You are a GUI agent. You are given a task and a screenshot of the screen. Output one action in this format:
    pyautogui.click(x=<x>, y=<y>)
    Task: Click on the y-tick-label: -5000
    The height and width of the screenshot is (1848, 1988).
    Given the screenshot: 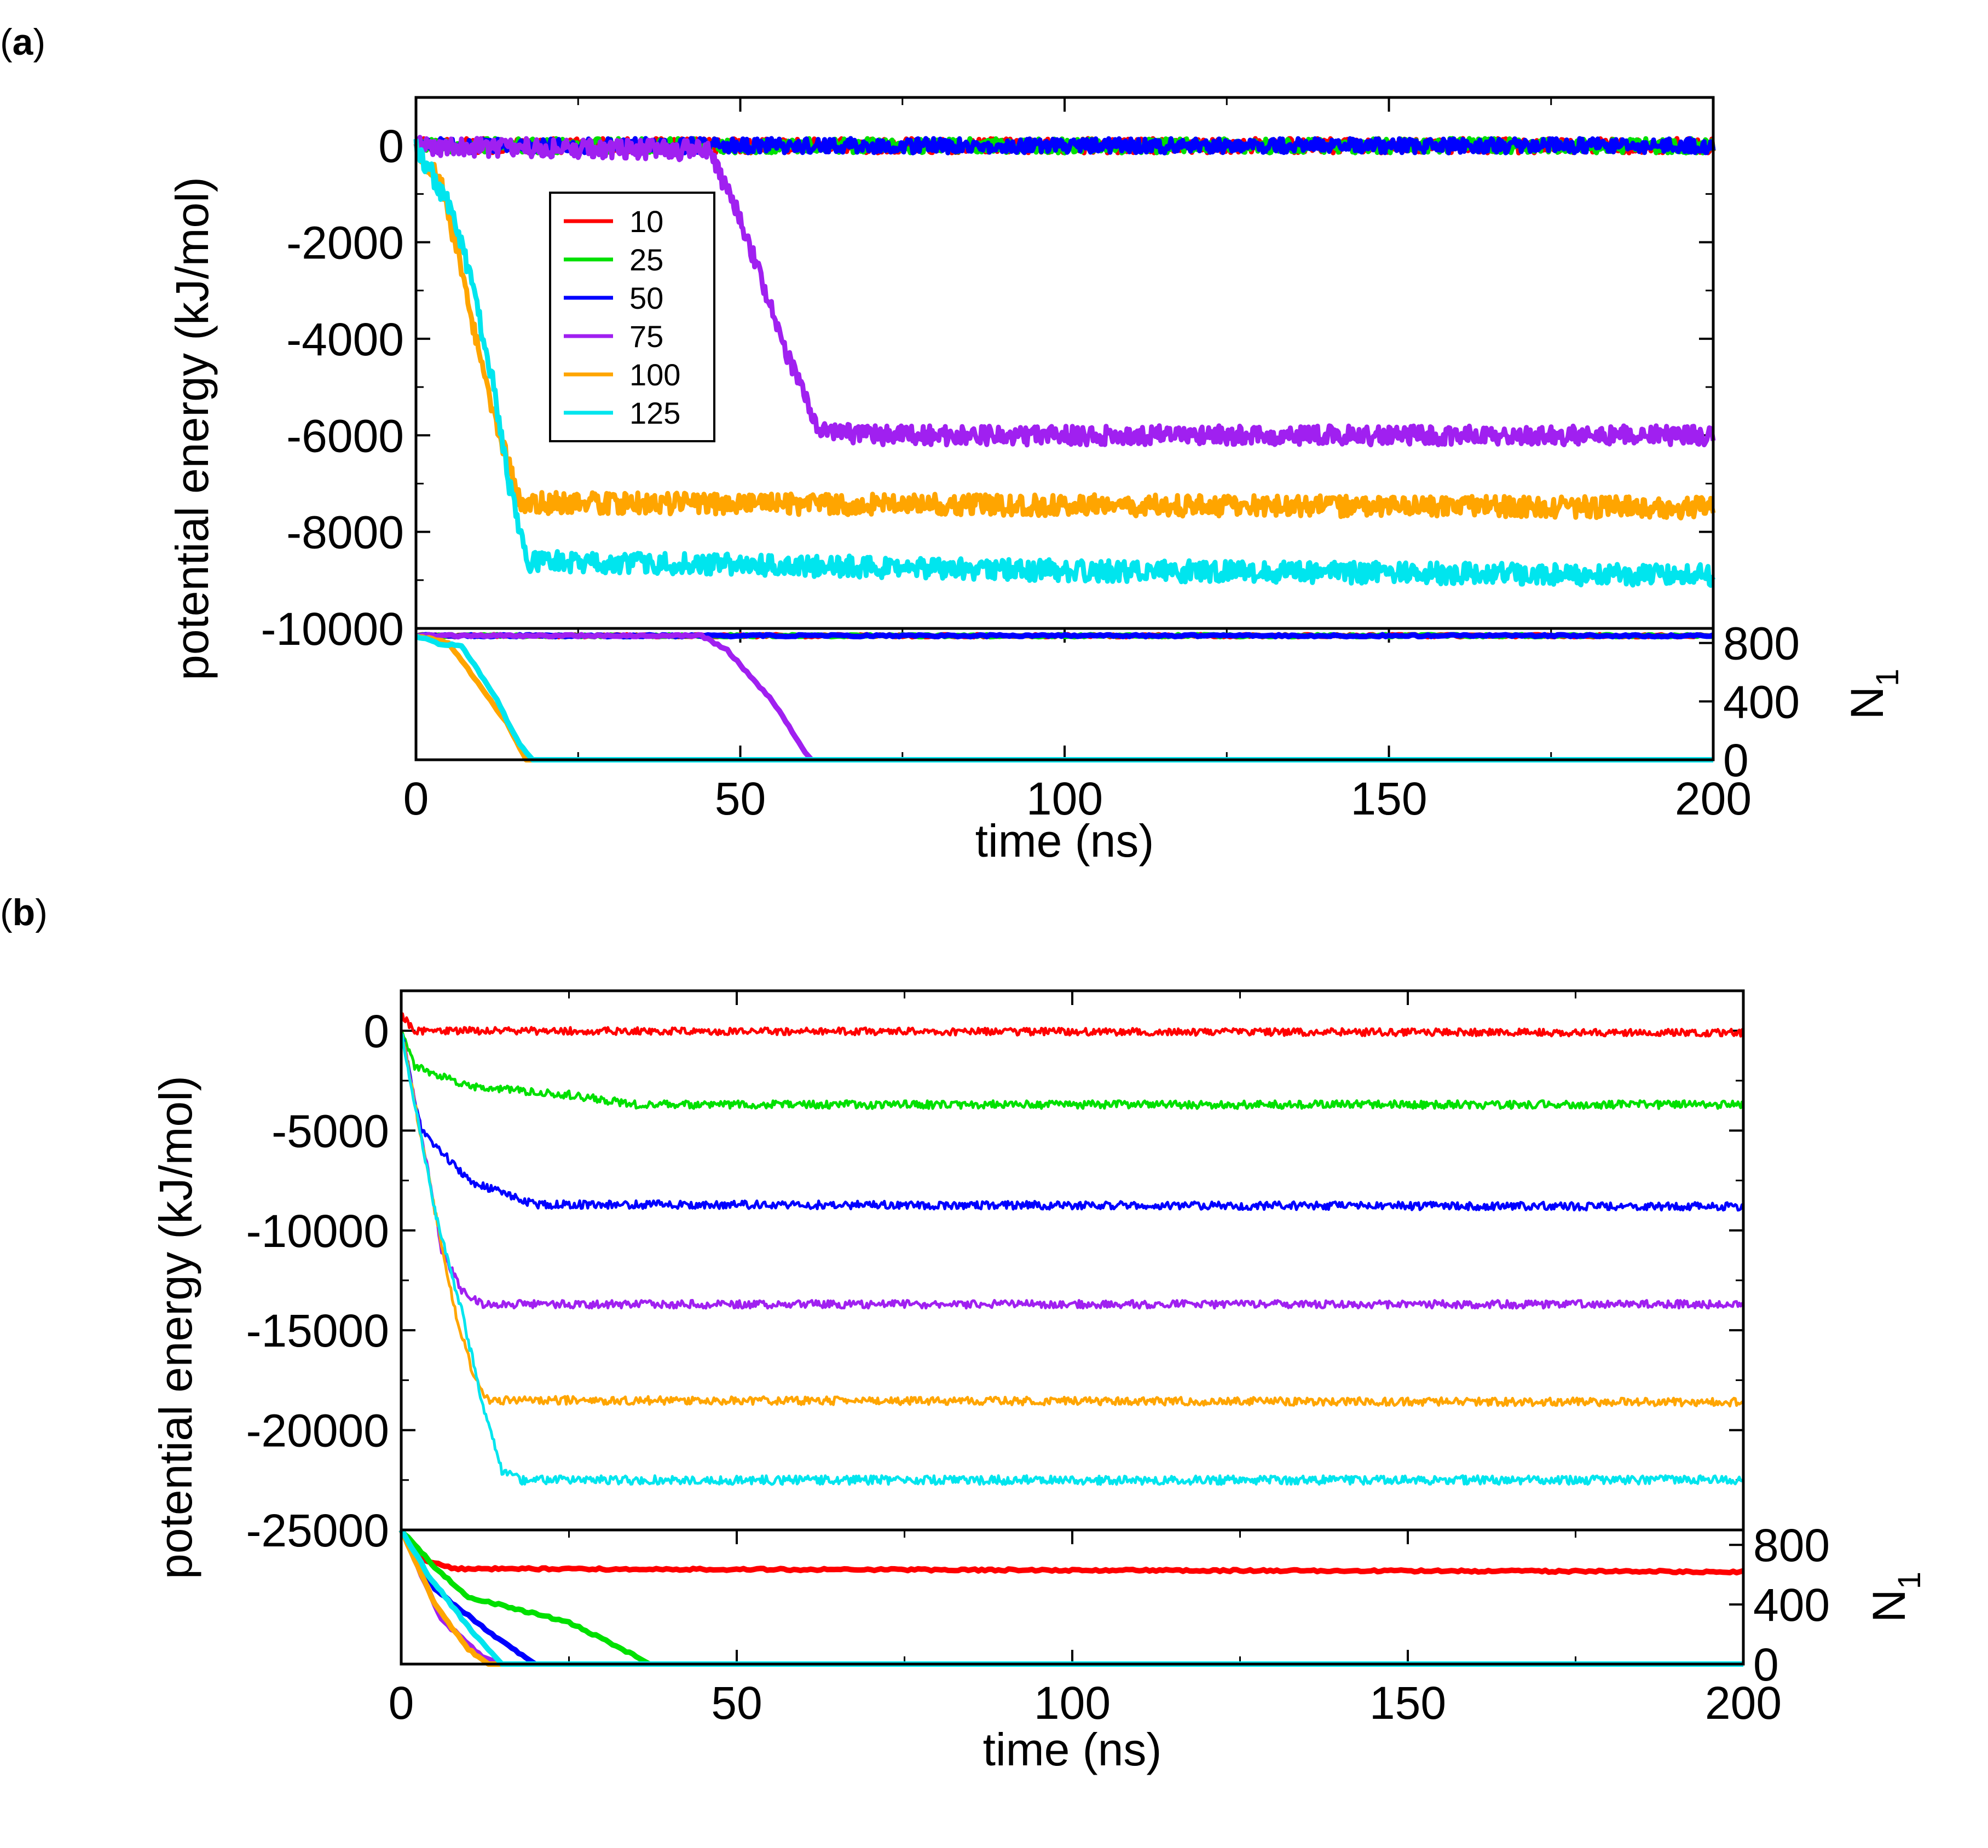 What is the action you would take?
    pyautogui.click(x=330, y=1131)
    